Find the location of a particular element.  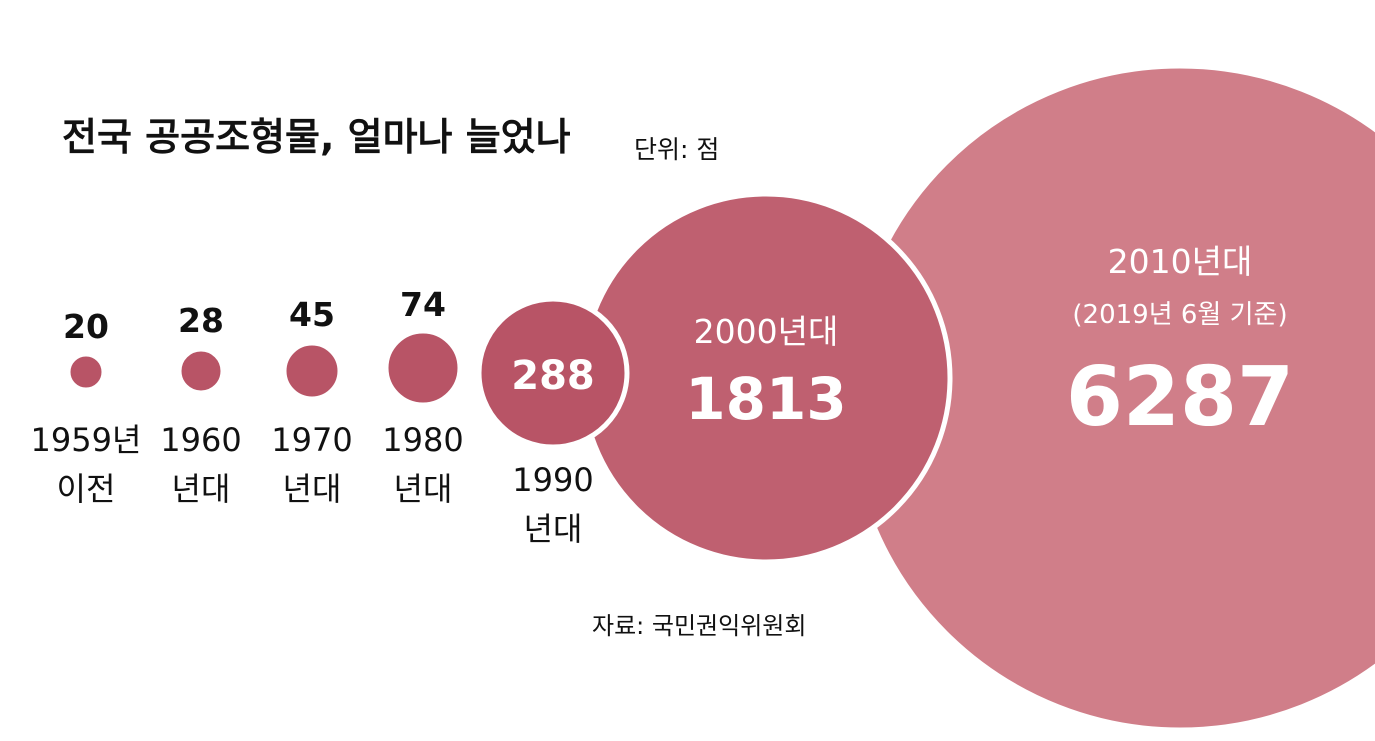

chart-title: 전국 공공조형물, 얼마나 늘었나 is located at coordinates (316, 137).